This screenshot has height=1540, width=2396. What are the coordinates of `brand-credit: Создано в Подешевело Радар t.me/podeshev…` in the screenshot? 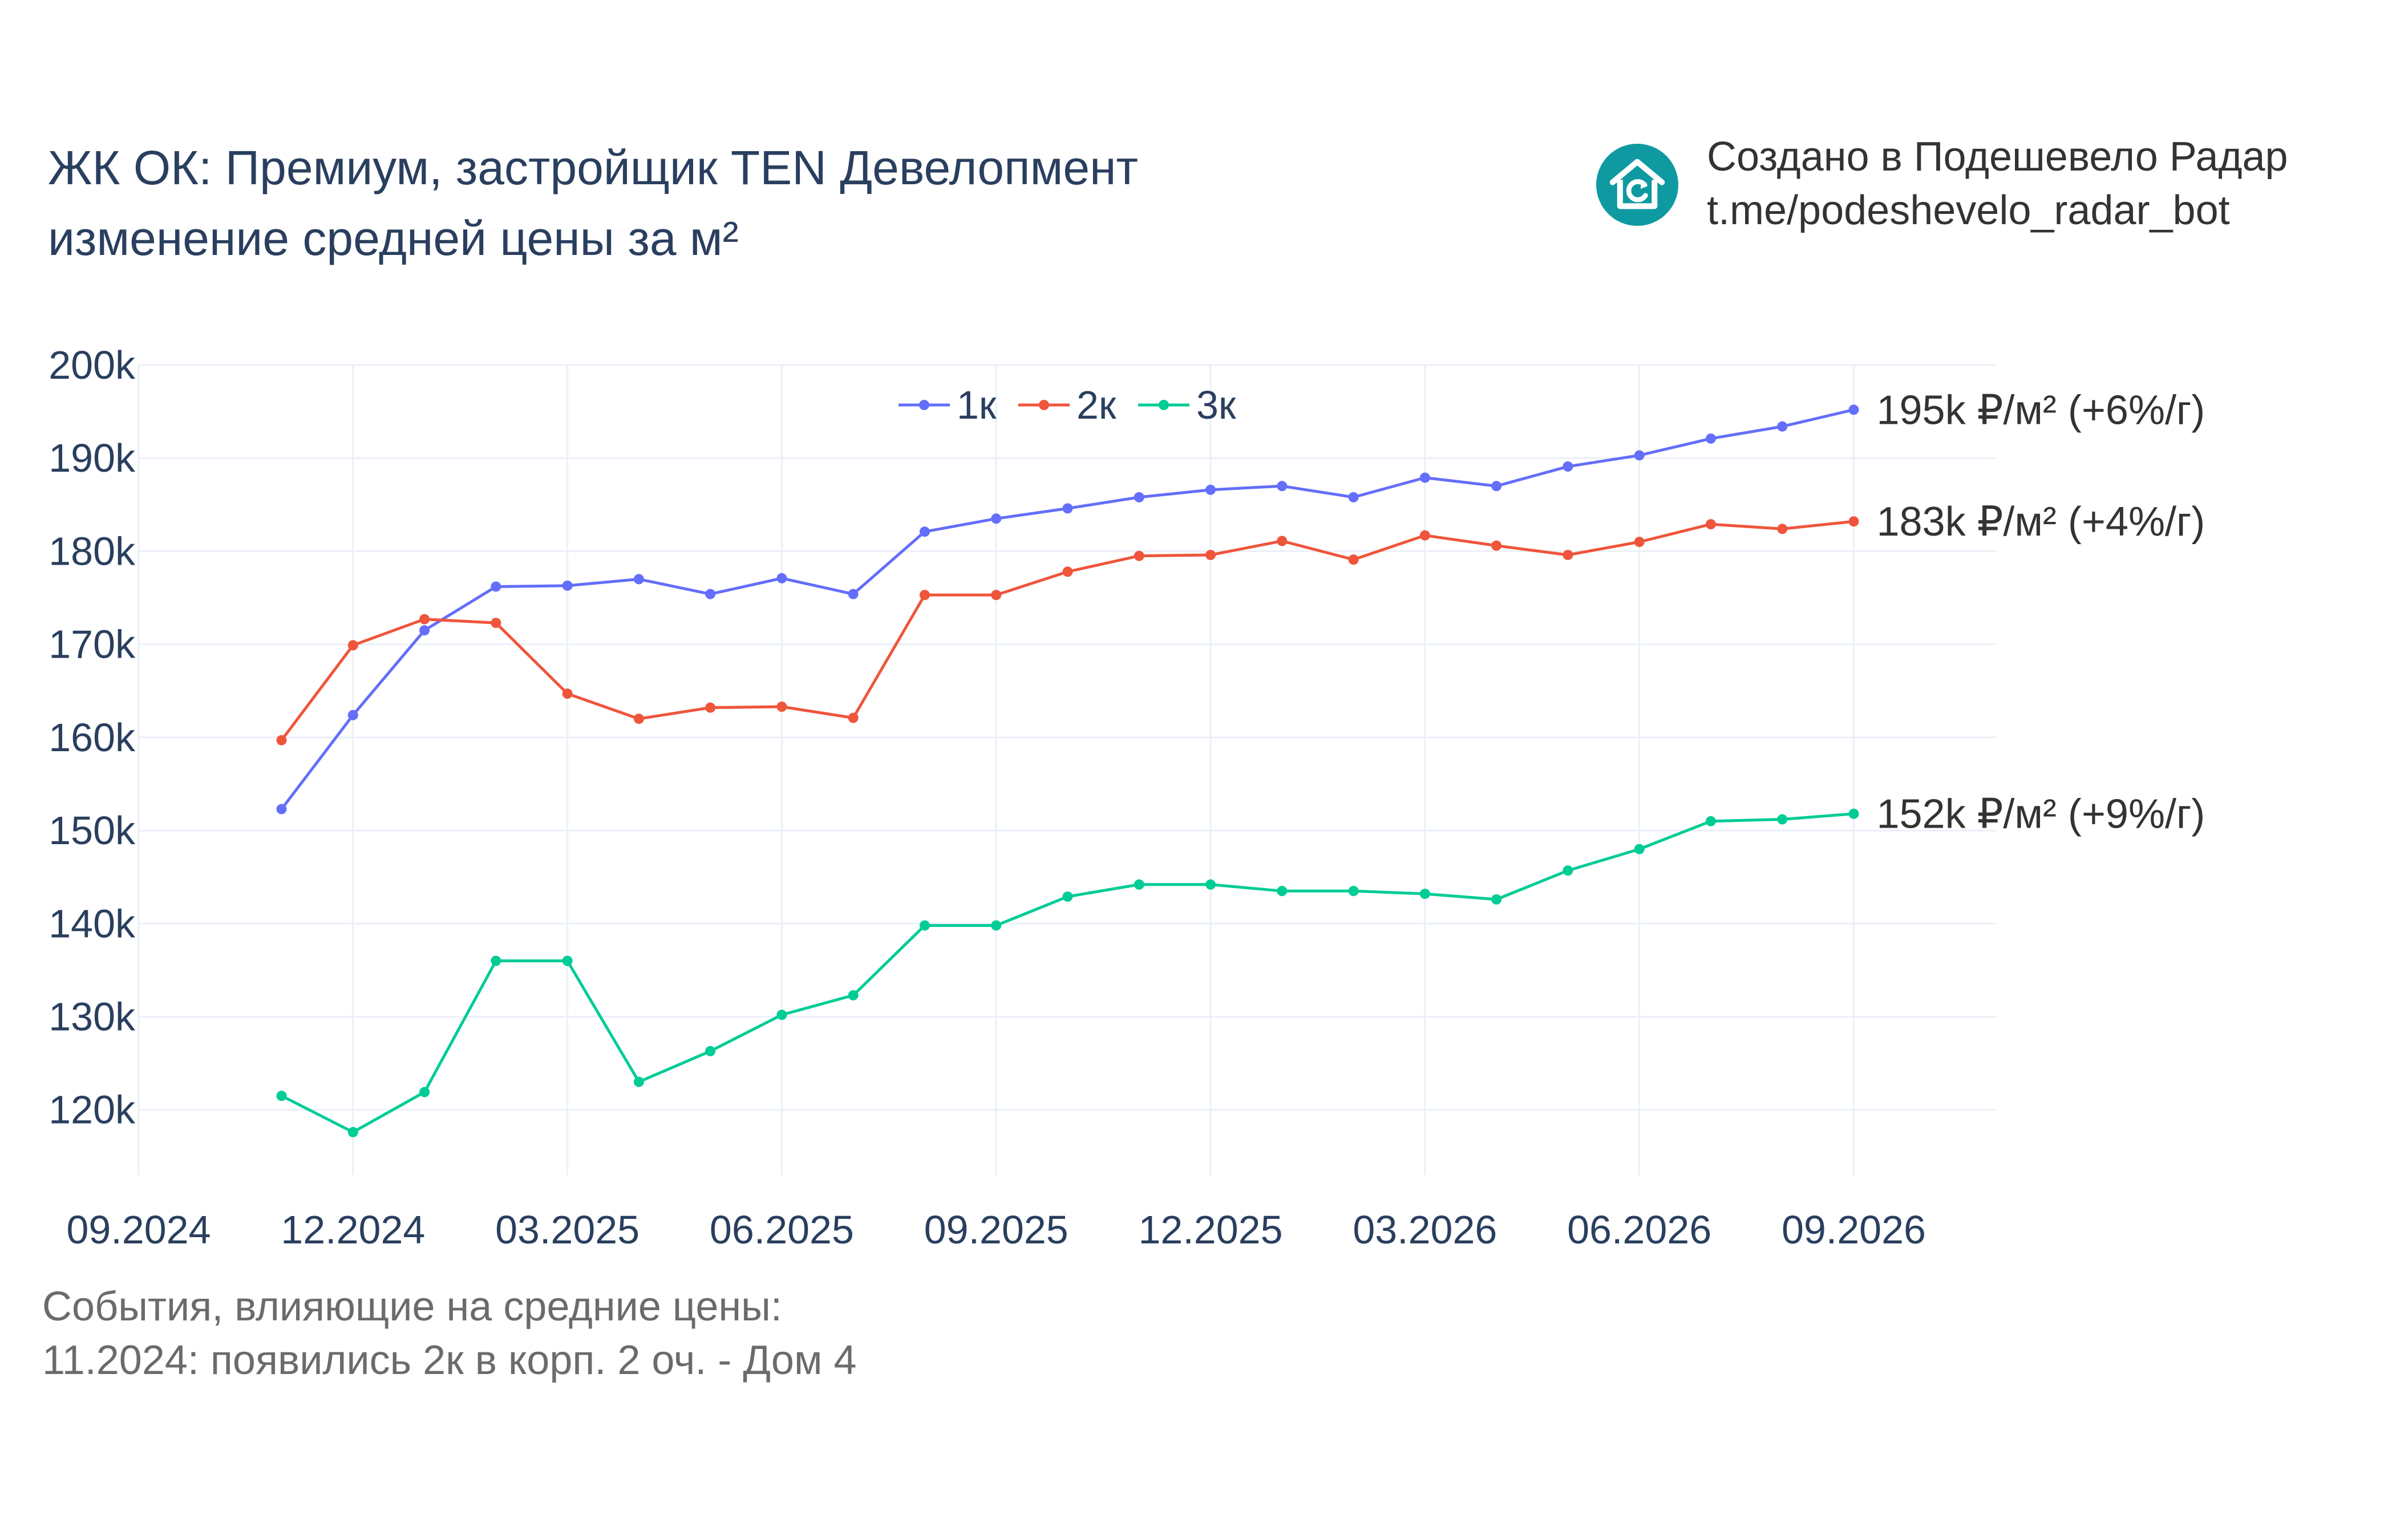 It's located at (1998, 183).